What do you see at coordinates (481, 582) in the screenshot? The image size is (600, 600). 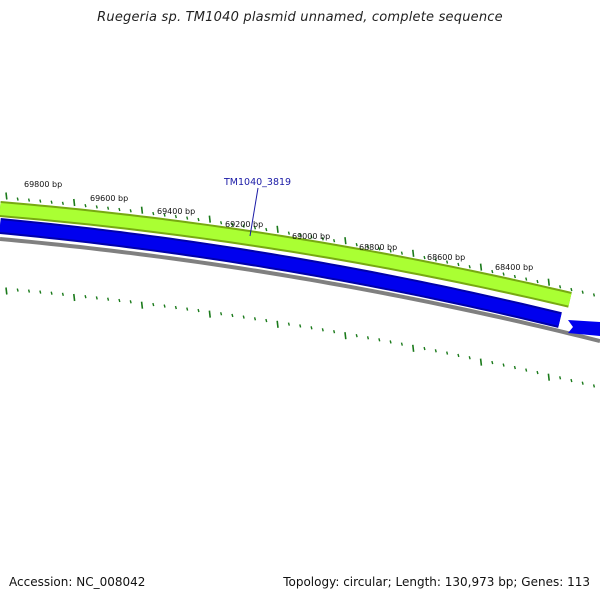 I see `length-value: 130,973 bp;` at bounding box center [481, 582].